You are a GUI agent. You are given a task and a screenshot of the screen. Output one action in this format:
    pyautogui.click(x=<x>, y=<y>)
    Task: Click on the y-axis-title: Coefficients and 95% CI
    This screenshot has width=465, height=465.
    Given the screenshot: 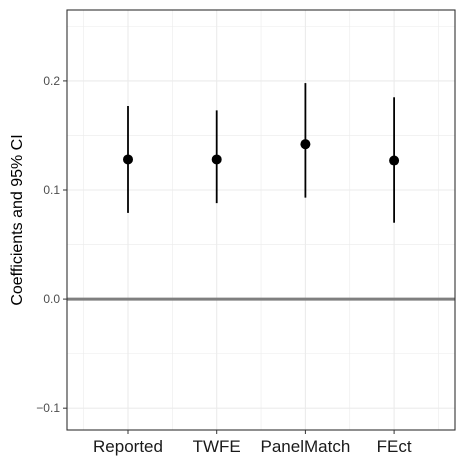 What is the action you would take?
    pyautogui.click(x=17, y=219)
    